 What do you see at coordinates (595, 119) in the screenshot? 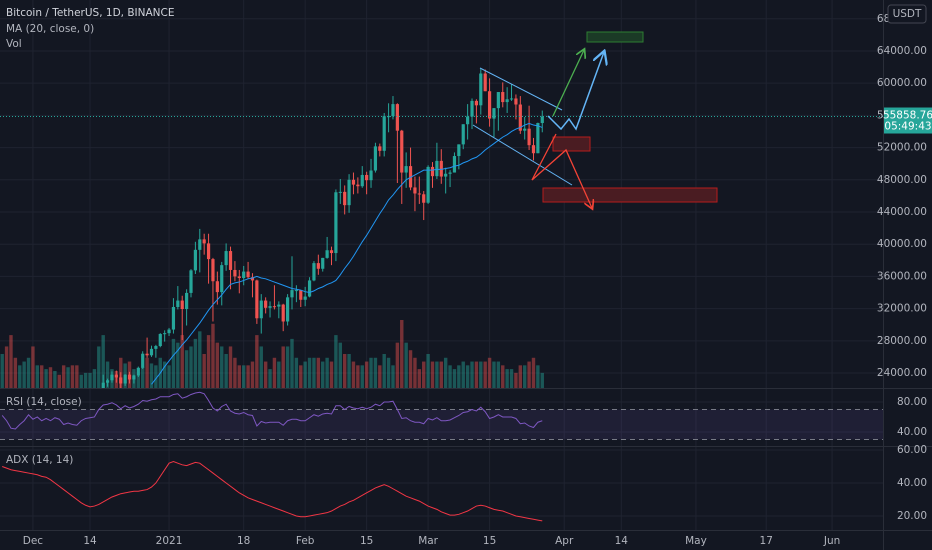
I see `drawings` at bounding box center [595, 119].